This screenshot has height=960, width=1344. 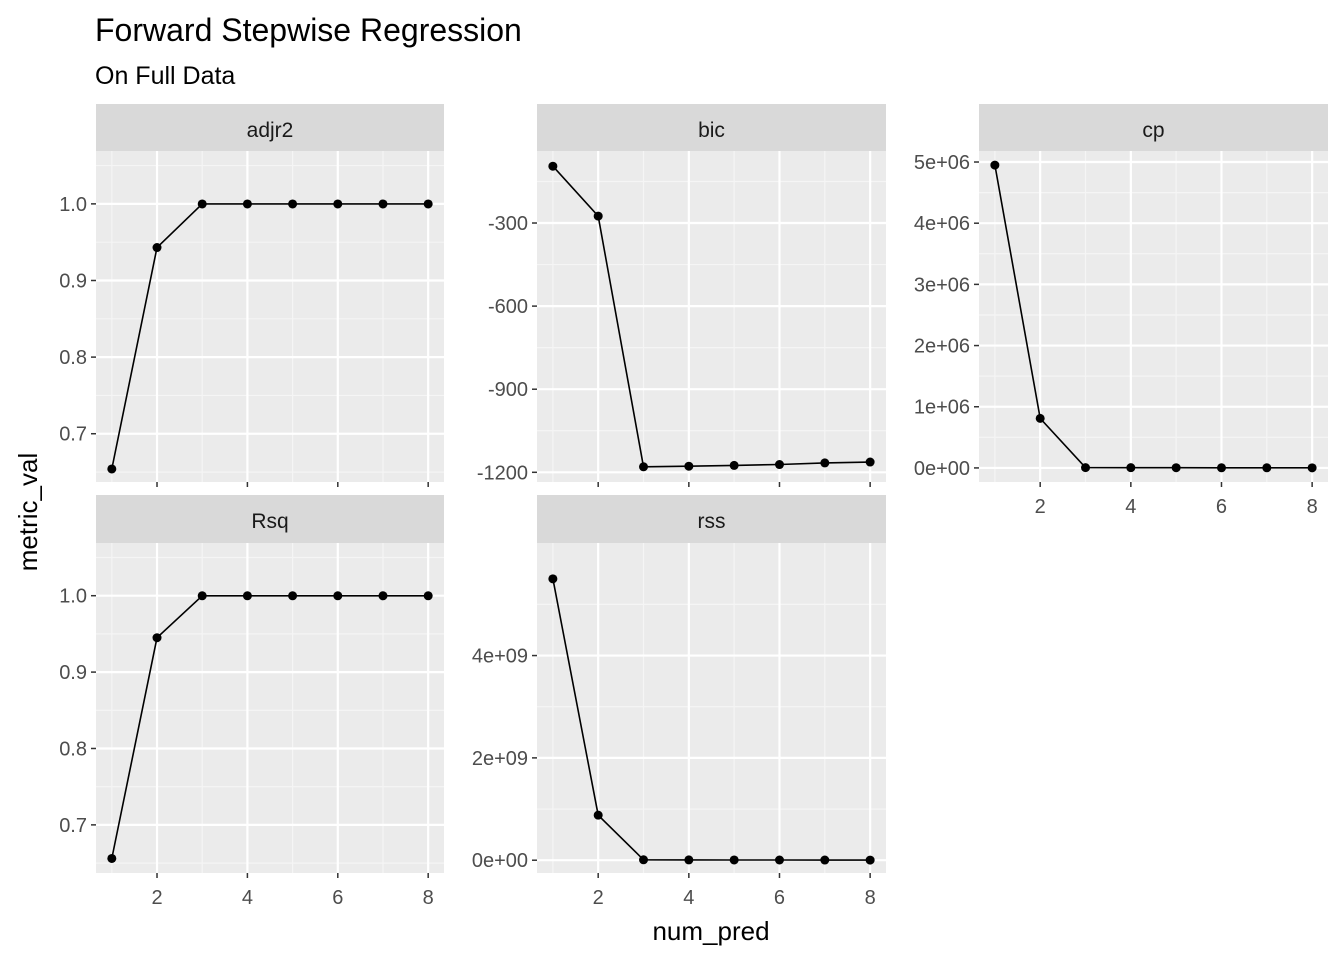 What do you see at coordinates (942, 347) in the screenshot?
I see `y-tick-label: 2e+06` at bounding box center [942, 347].